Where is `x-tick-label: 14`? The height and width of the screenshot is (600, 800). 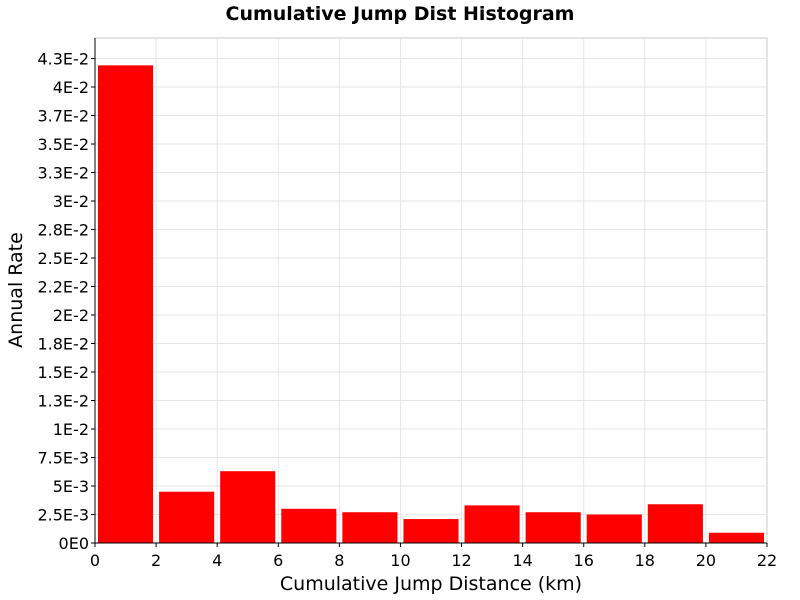 x-tick-label: 14 is located at coordinates (522, 560).